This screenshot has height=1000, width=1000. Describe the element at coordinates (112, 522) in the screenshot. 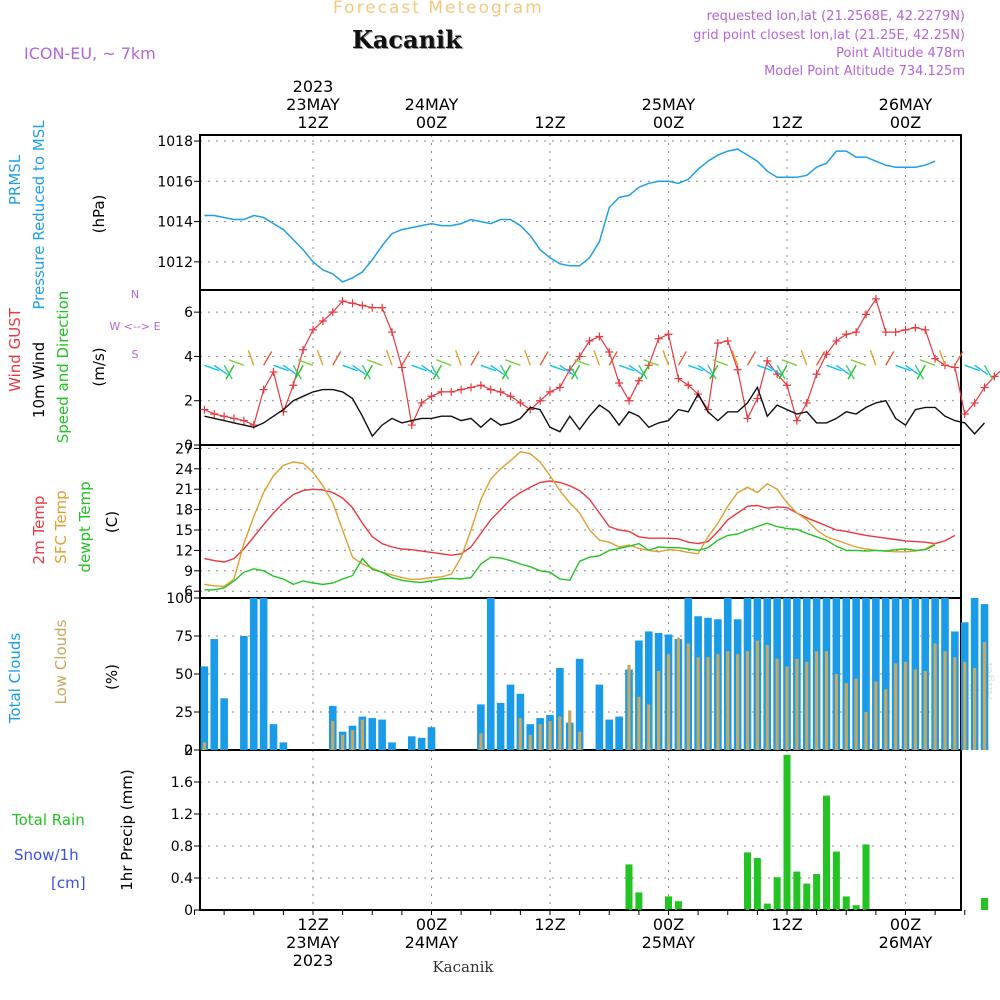

I see `temp-unit: (C)` at that location.